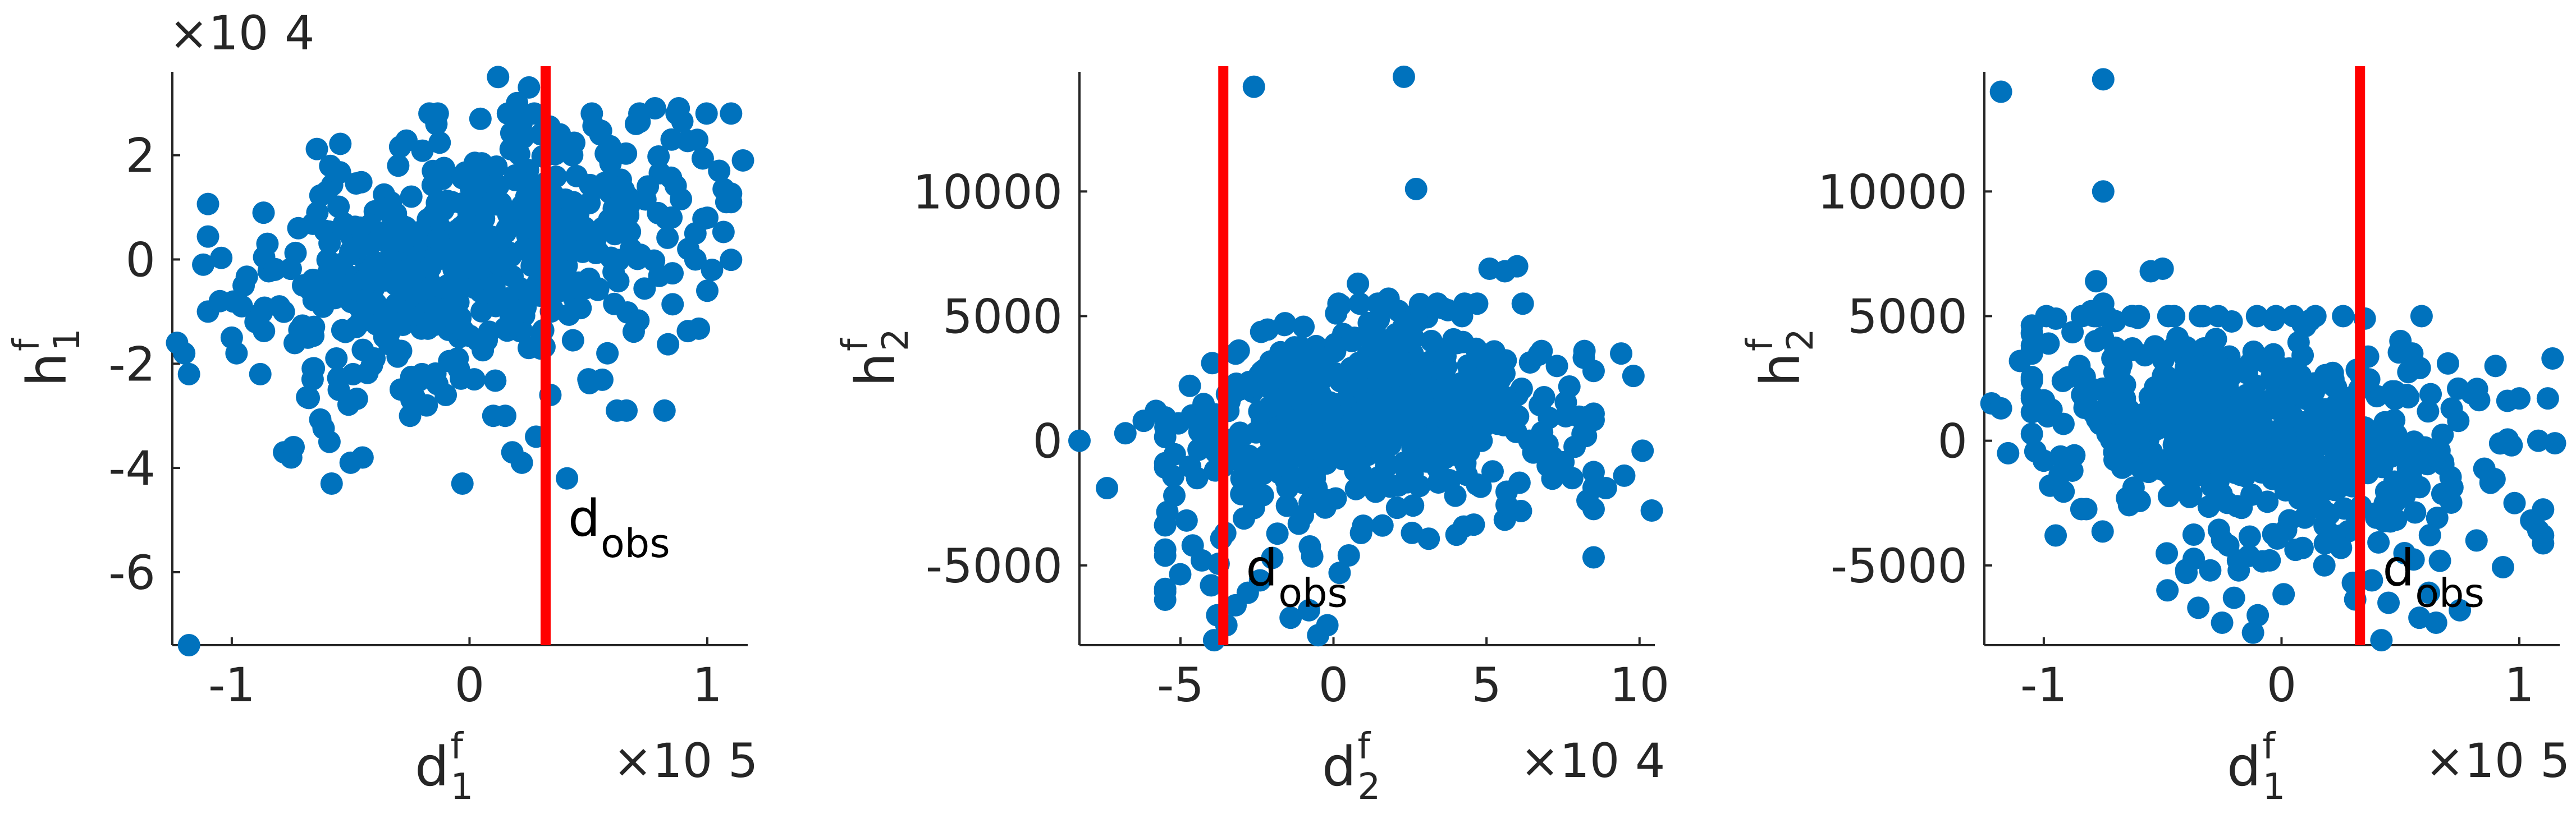  What do you see at coordinates (1364, 746) in the screenshot?
I see `x-axis-label-sup: f` at bounding box center [1364, 746].